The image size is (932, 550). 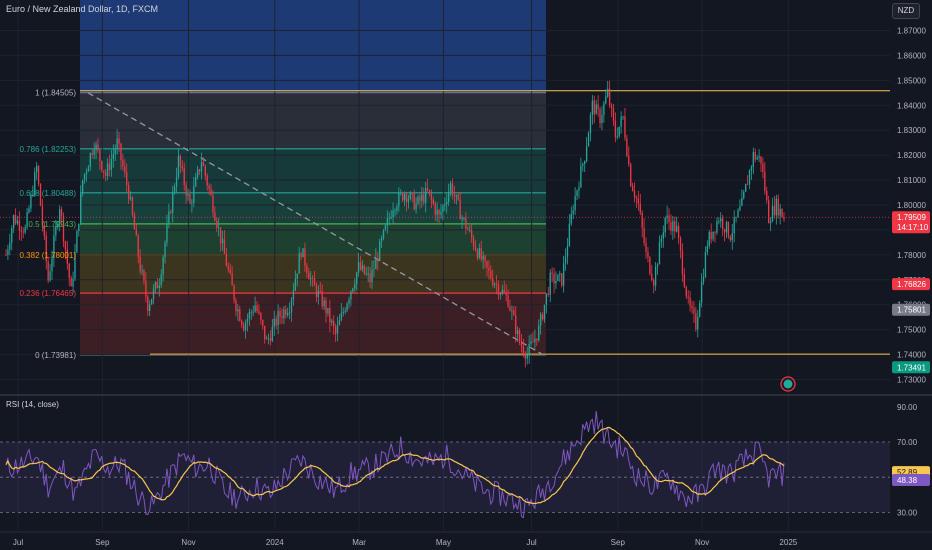 I want to click on price-tick-label: 1.80000, so click(x=911, y=205).